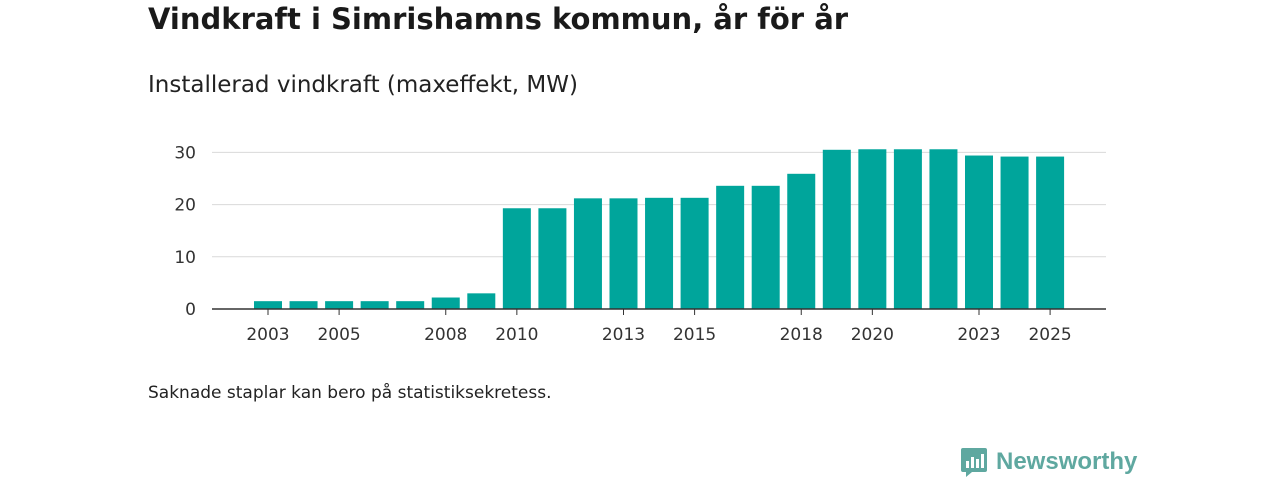 This screenshot has width=1280, height=480. I want to click on y-tick-label-0: 0, so click(190, 310).